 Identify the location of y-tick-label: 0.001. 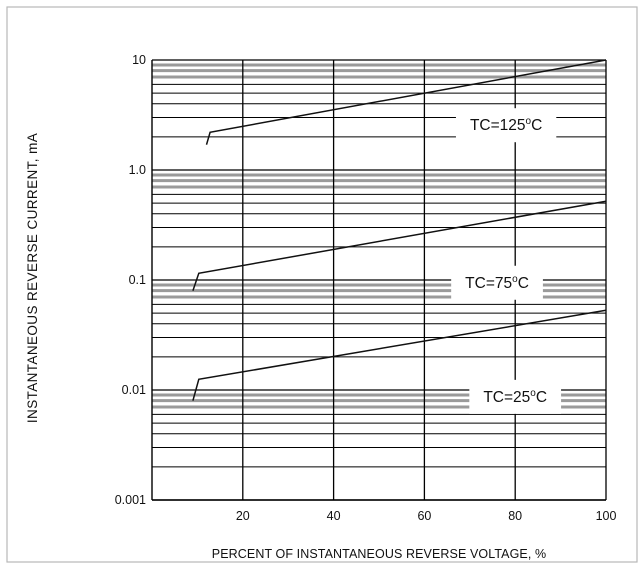
(130, 500).